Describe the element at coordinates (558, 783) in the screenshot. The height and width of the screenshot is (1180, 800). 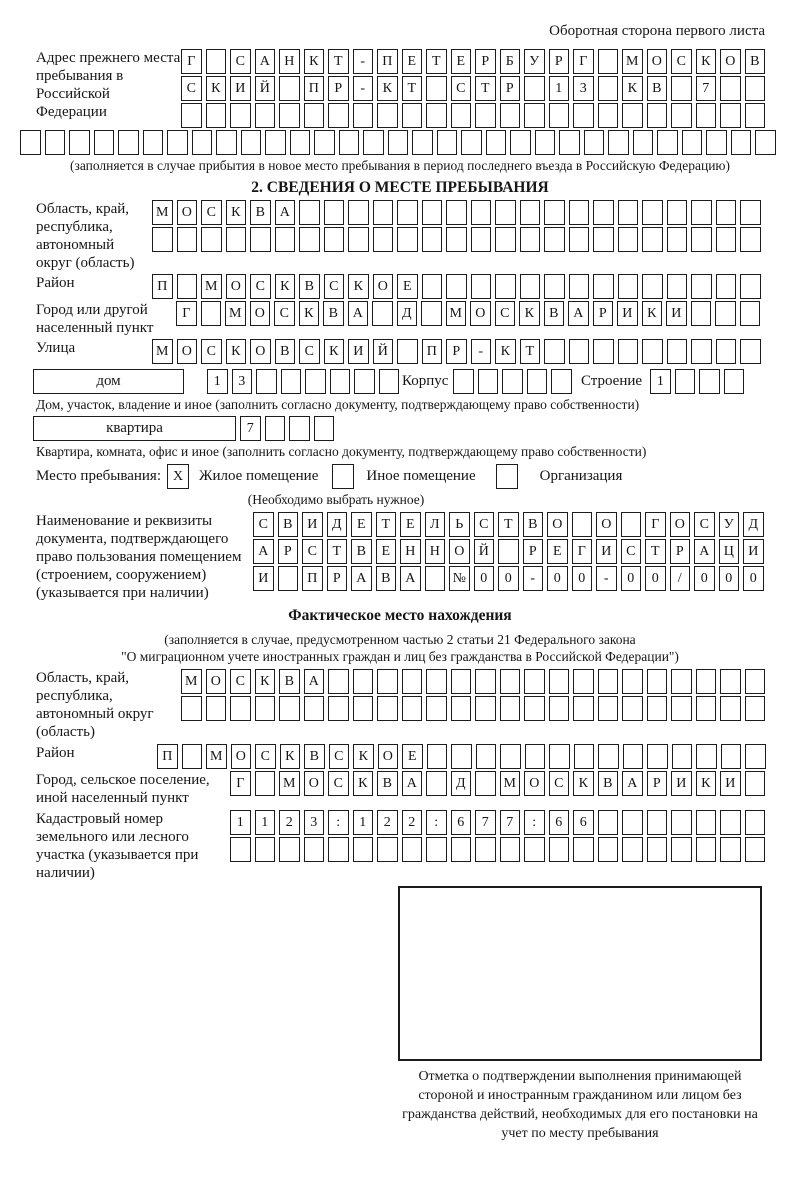
I see `form-cell: С` at that location.